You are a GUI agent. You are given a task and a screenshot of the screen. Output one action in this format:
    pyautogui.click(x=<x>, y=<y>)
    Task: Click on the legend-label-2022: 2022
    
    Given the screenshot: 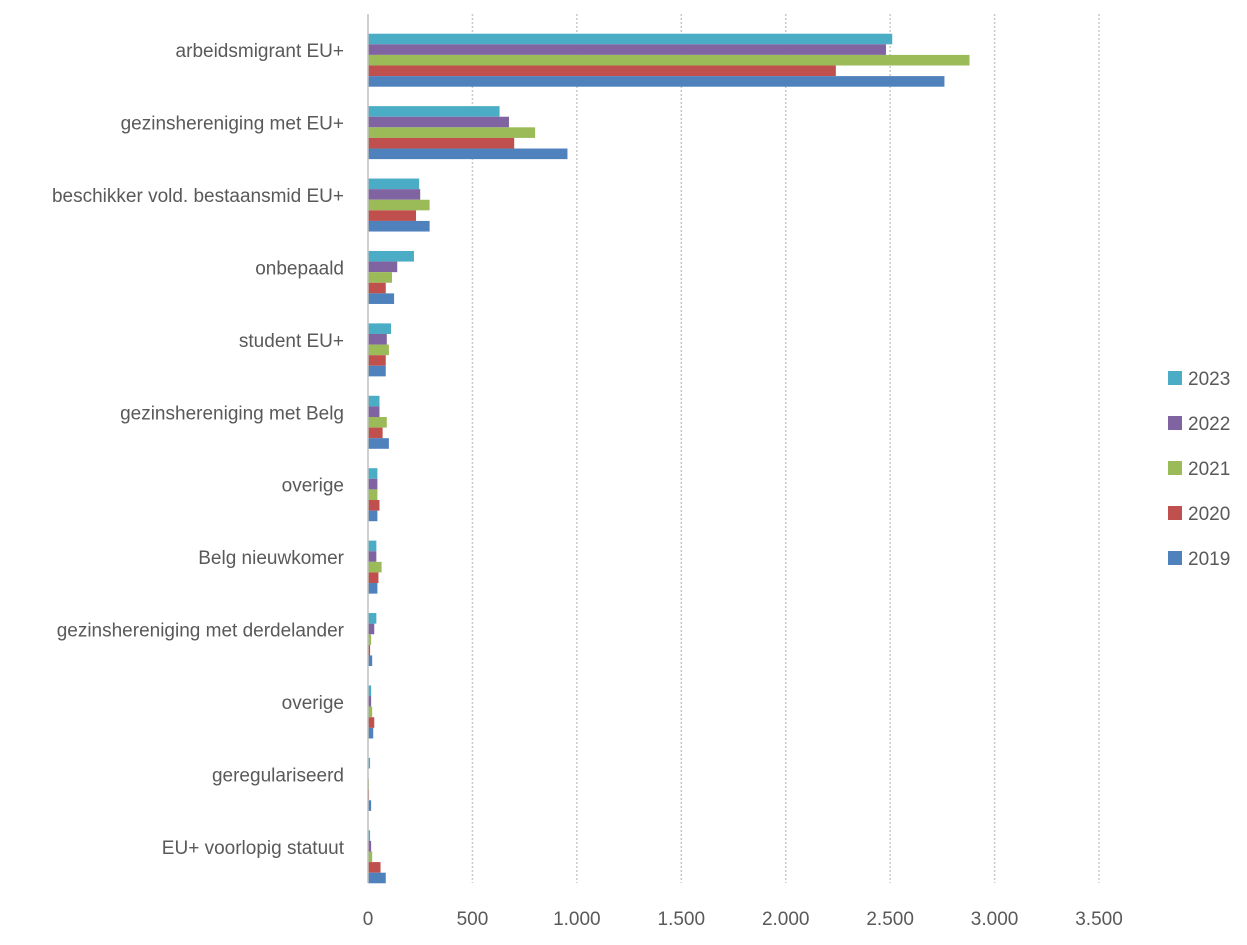 What is the action you would take?
    pyautogui.click(x=1209, y=424)
    